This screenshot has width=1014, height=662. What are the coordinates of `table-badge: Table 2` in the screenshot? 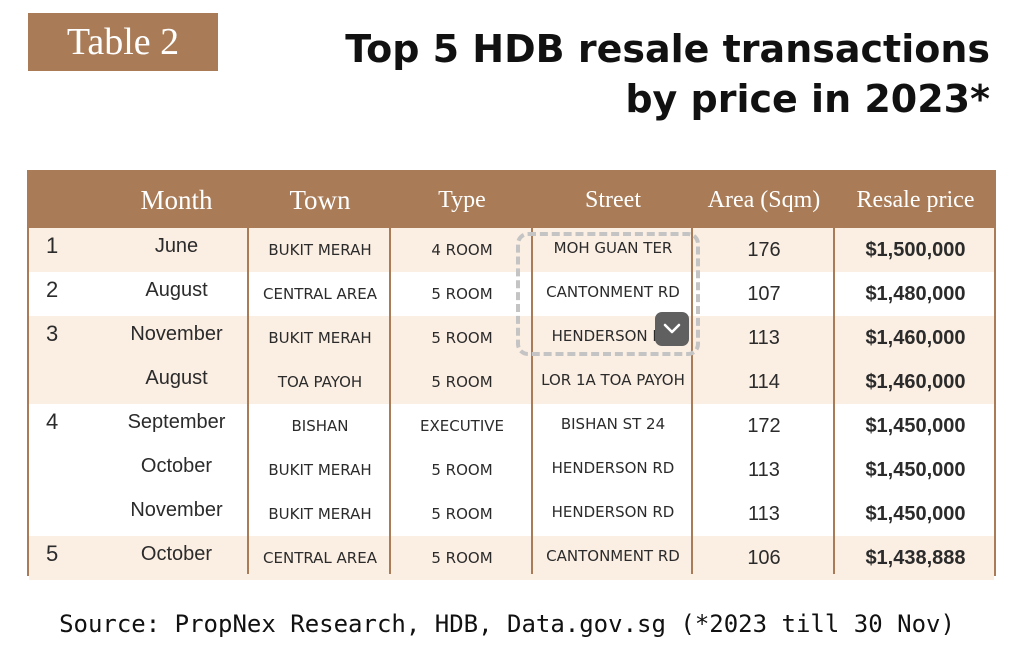 It's located at (123, 42).